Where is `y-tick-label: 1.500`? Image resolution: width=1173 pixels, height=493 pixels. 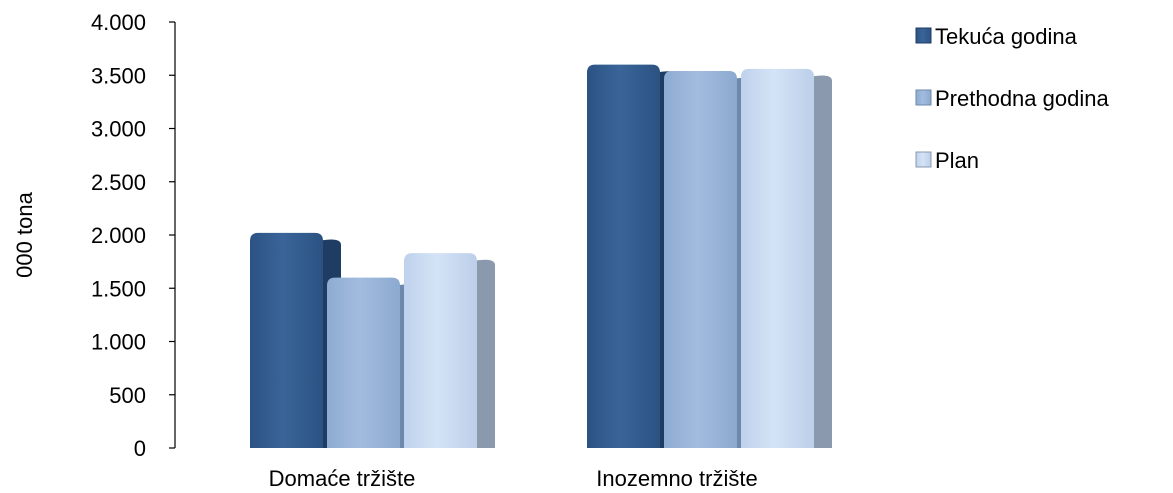 y-tick-label: 1.500 is located at coordinates (118, 288).